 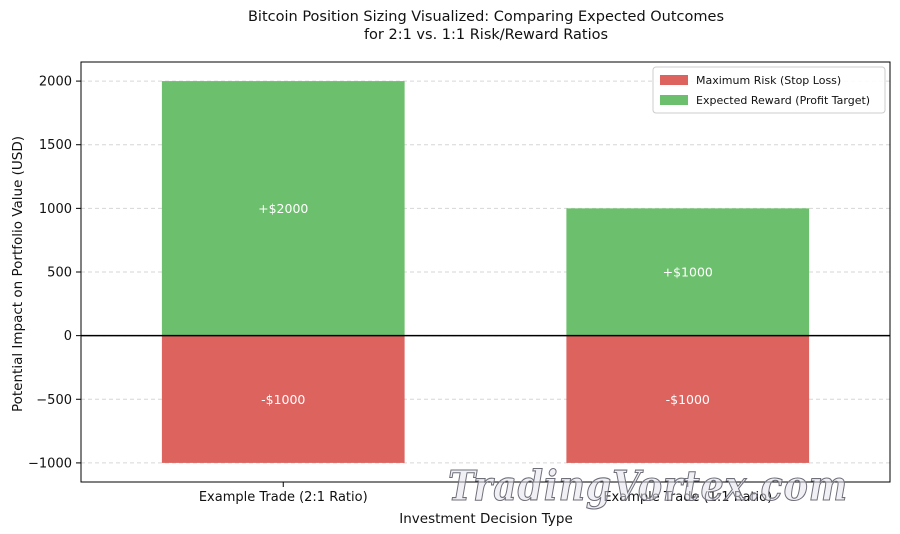 I want to click on bar-value-label: +$1000, so click(x=688, y=272).